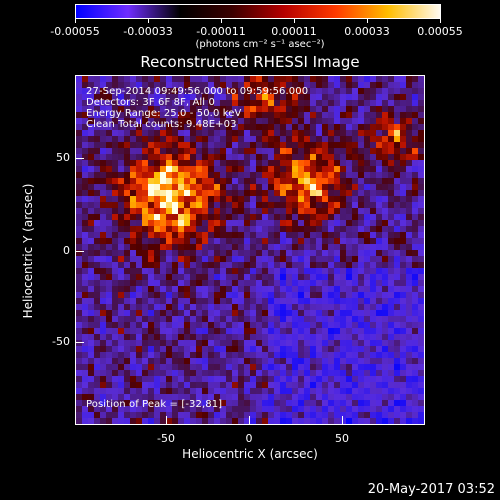 Image resolution: width=500 pixels, height=500 pixels. I want to click on colorbar-tick-5: 0.00033, so click(367, 31).